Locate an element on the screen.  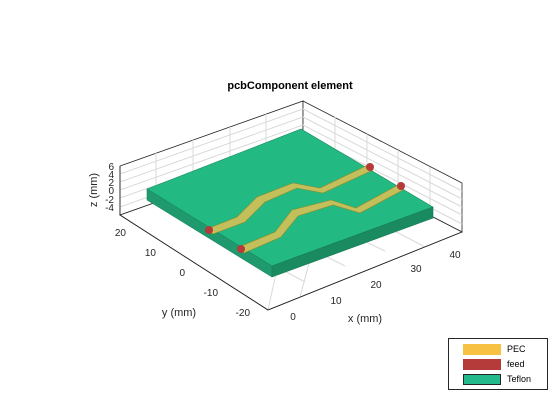
substrate-right-face is located at coordinates (352, 242).